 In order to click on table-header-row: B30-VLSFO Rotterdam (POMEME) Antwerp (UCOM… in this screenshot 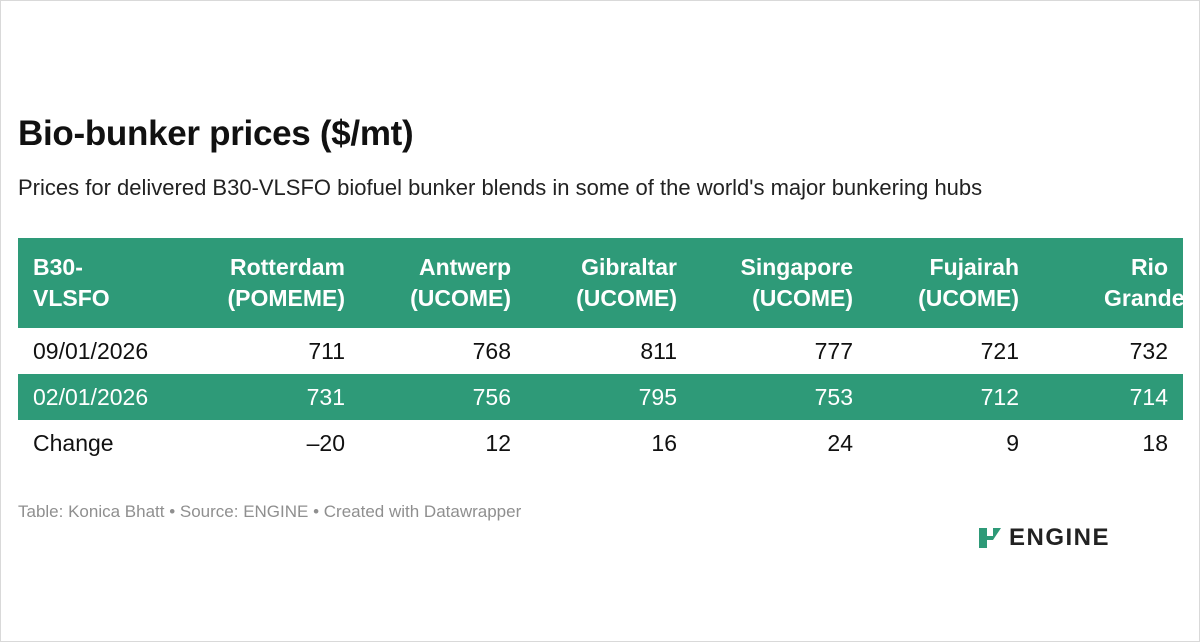, I will do `click(600, 283)`.